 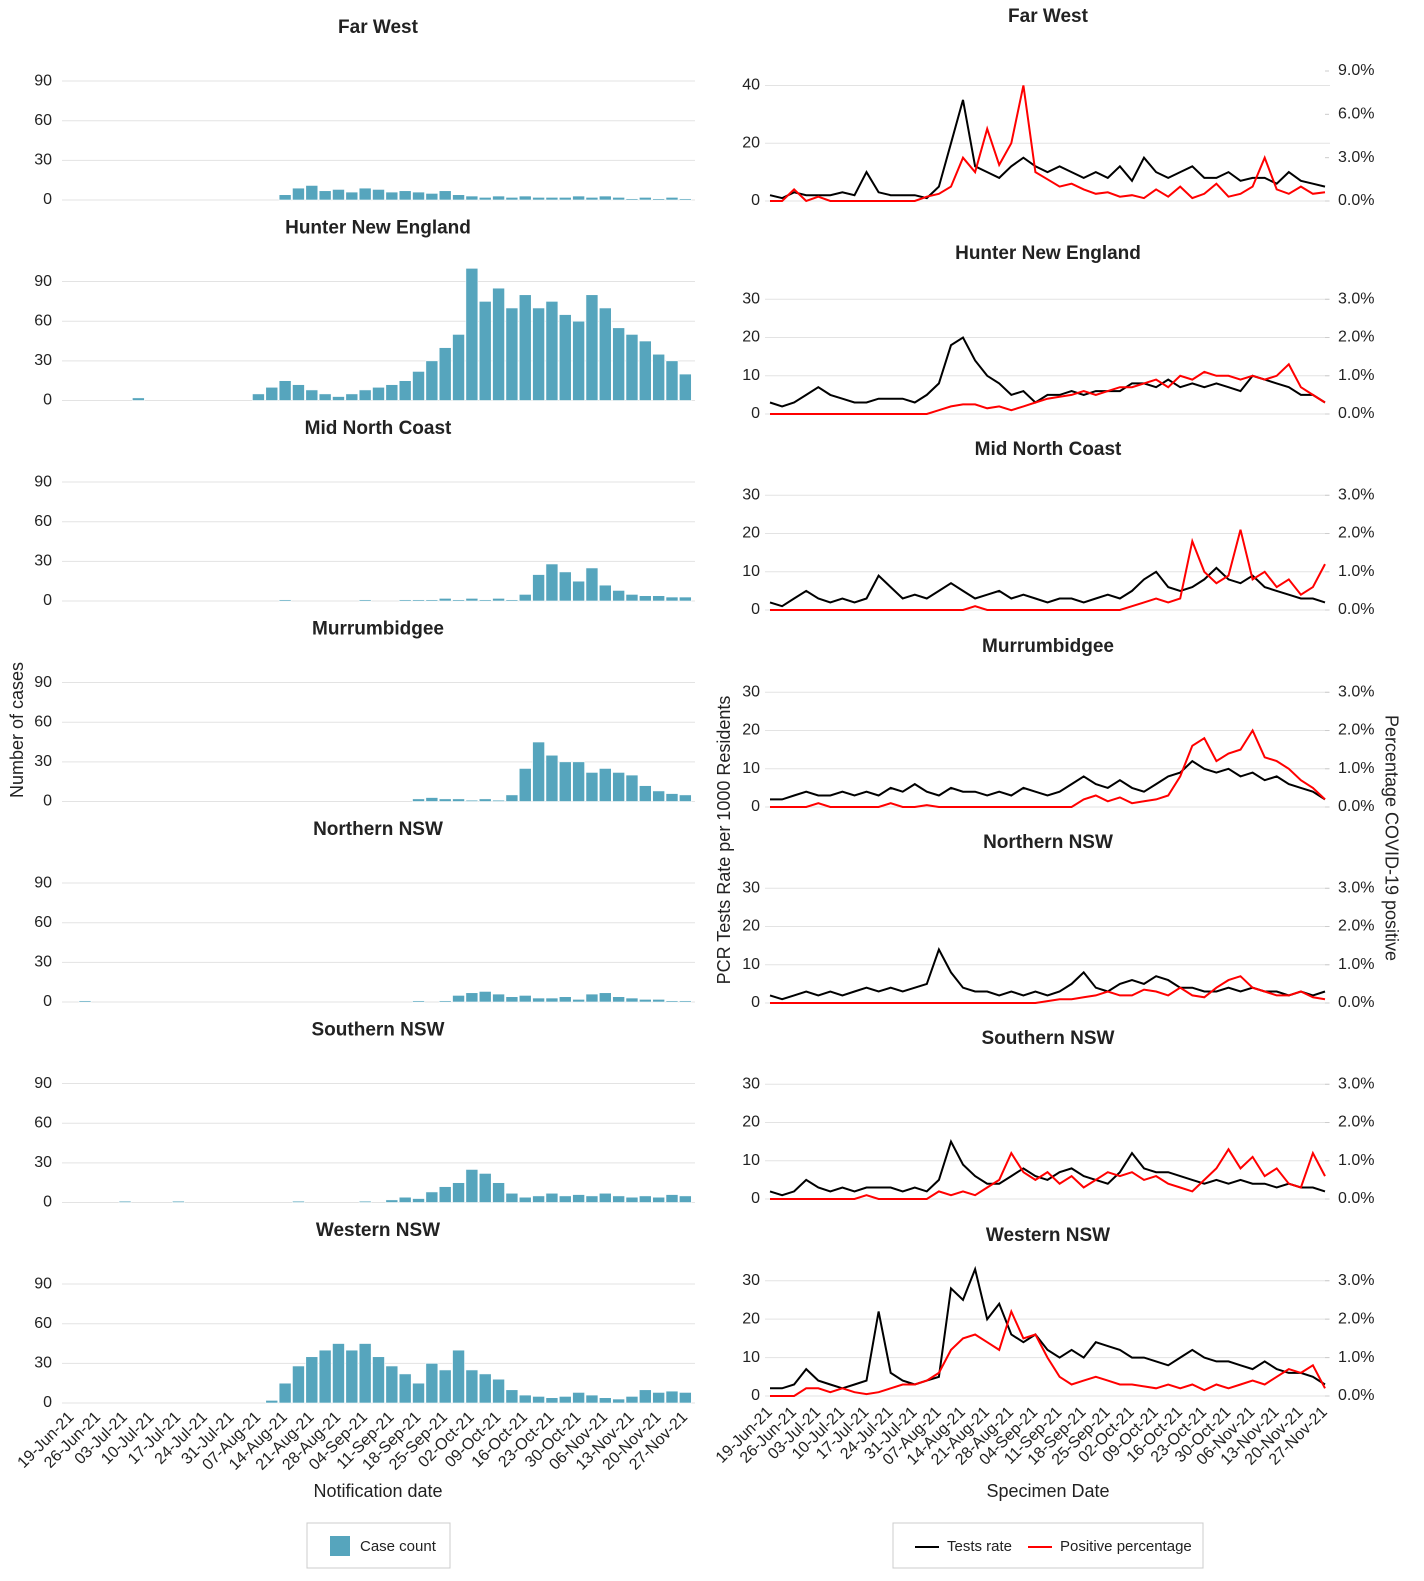 I want to click on y2-tick-label: 6.0%, so click(x=1356, y=114).